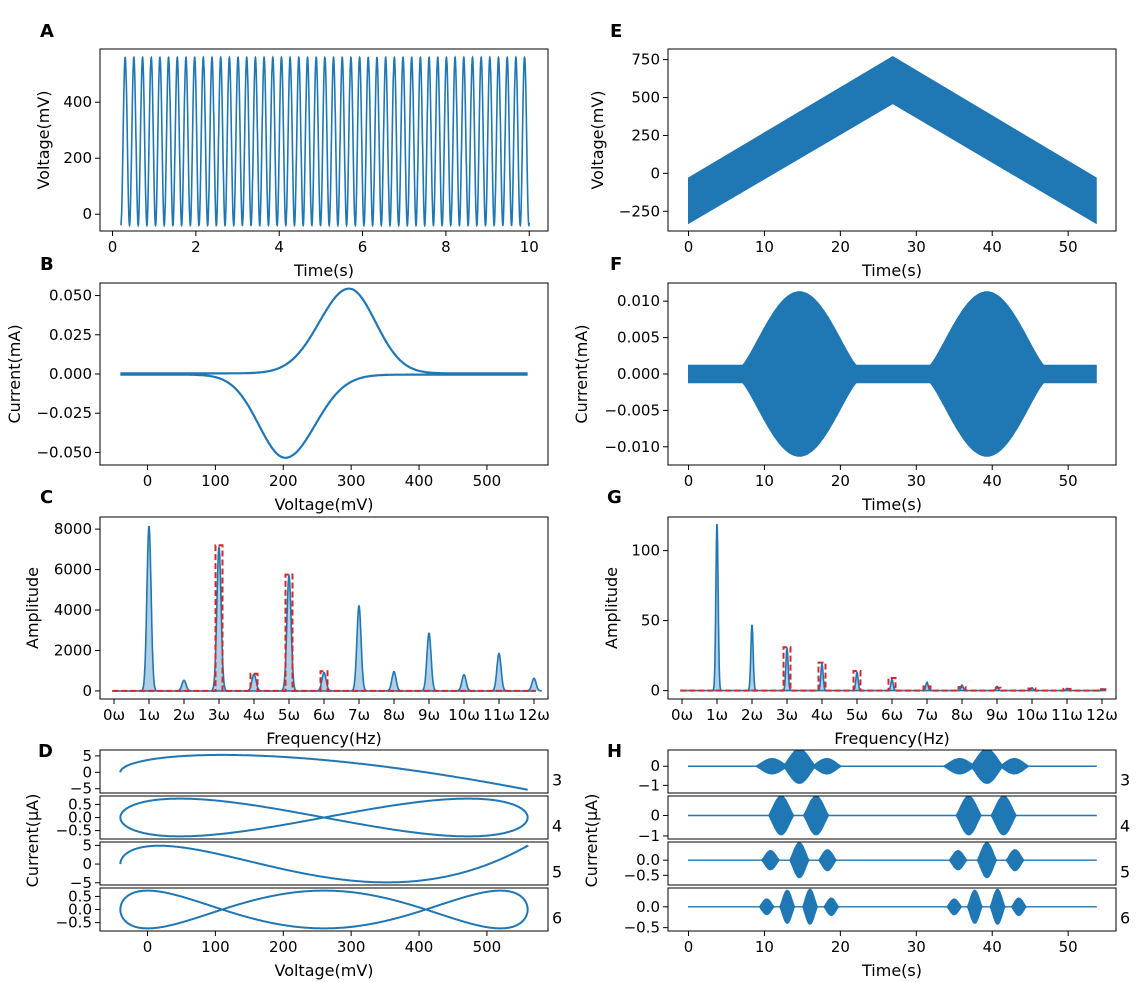 The image size is (1140, 982). Describe the element at coordinates (597, 139) in the screenshot. I see `y-axis-label: Voltage(mV)` at that location.